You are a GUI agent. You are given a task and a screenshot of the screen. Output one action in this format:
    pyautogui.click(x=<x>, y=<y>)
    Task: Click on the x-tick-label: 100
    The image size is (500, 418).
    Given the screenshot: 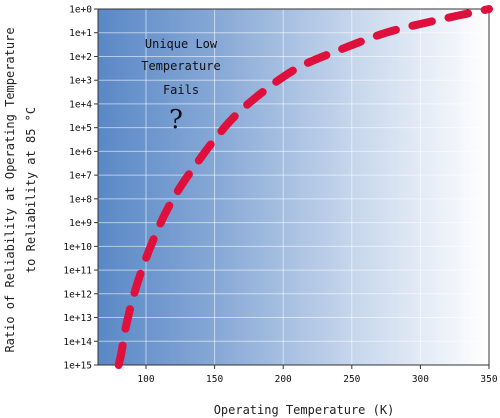 What is the action you would take?
    pyautogui.click(x=145, y=379)
    